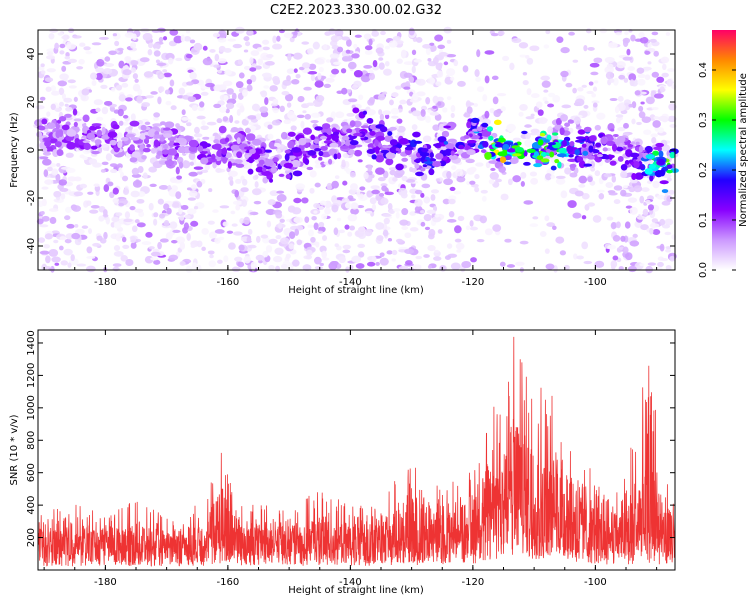 This screenshot has height=600, width=750. What do you see at coordinates (350, 282) in the screenshot?
I see `x-tick-label: -140` at bounding box center [350, 282].